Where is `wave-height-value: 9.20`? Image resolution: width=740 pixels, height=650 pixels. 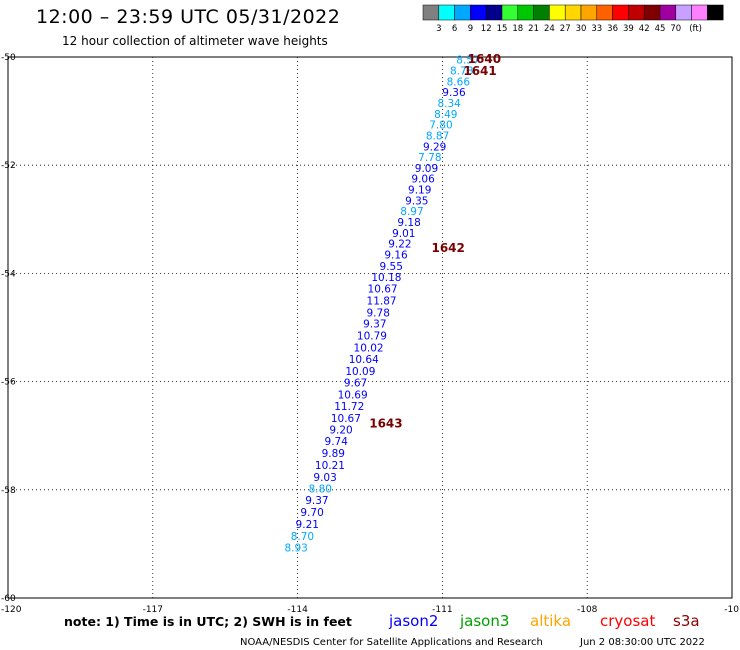 wave-height-value: 9.20 is located at coordinates (340, 431).